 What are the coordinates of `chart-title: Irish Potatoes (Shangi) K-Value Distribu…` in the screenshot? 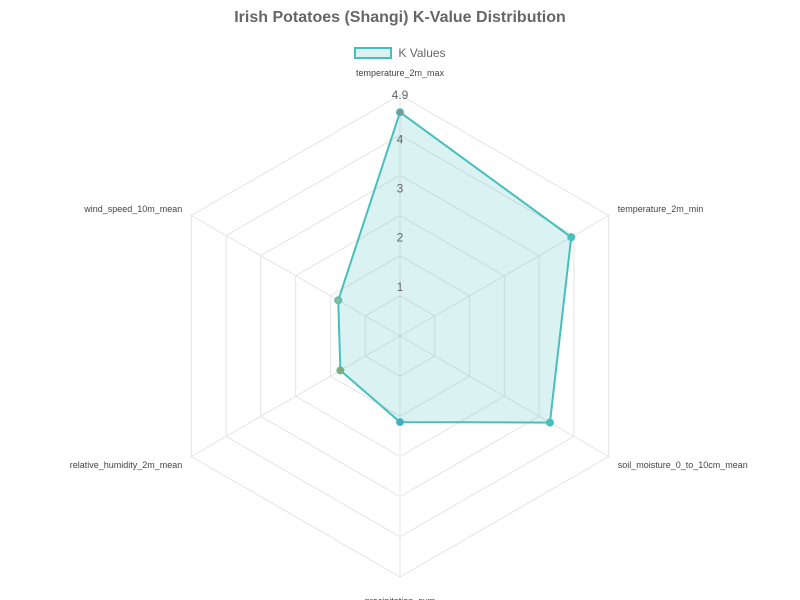 It's located at (400, 17).